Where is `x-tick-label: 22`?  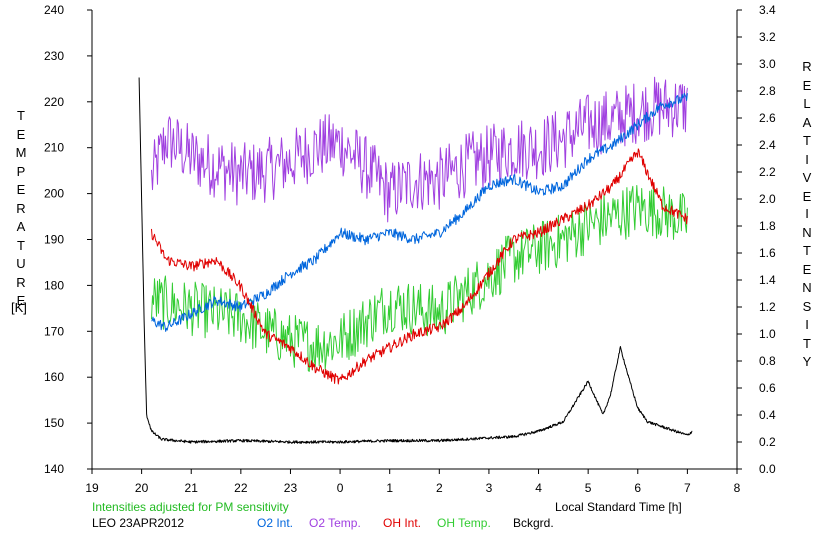
x-tick-label: 22 is located at coordinates (241, 488).